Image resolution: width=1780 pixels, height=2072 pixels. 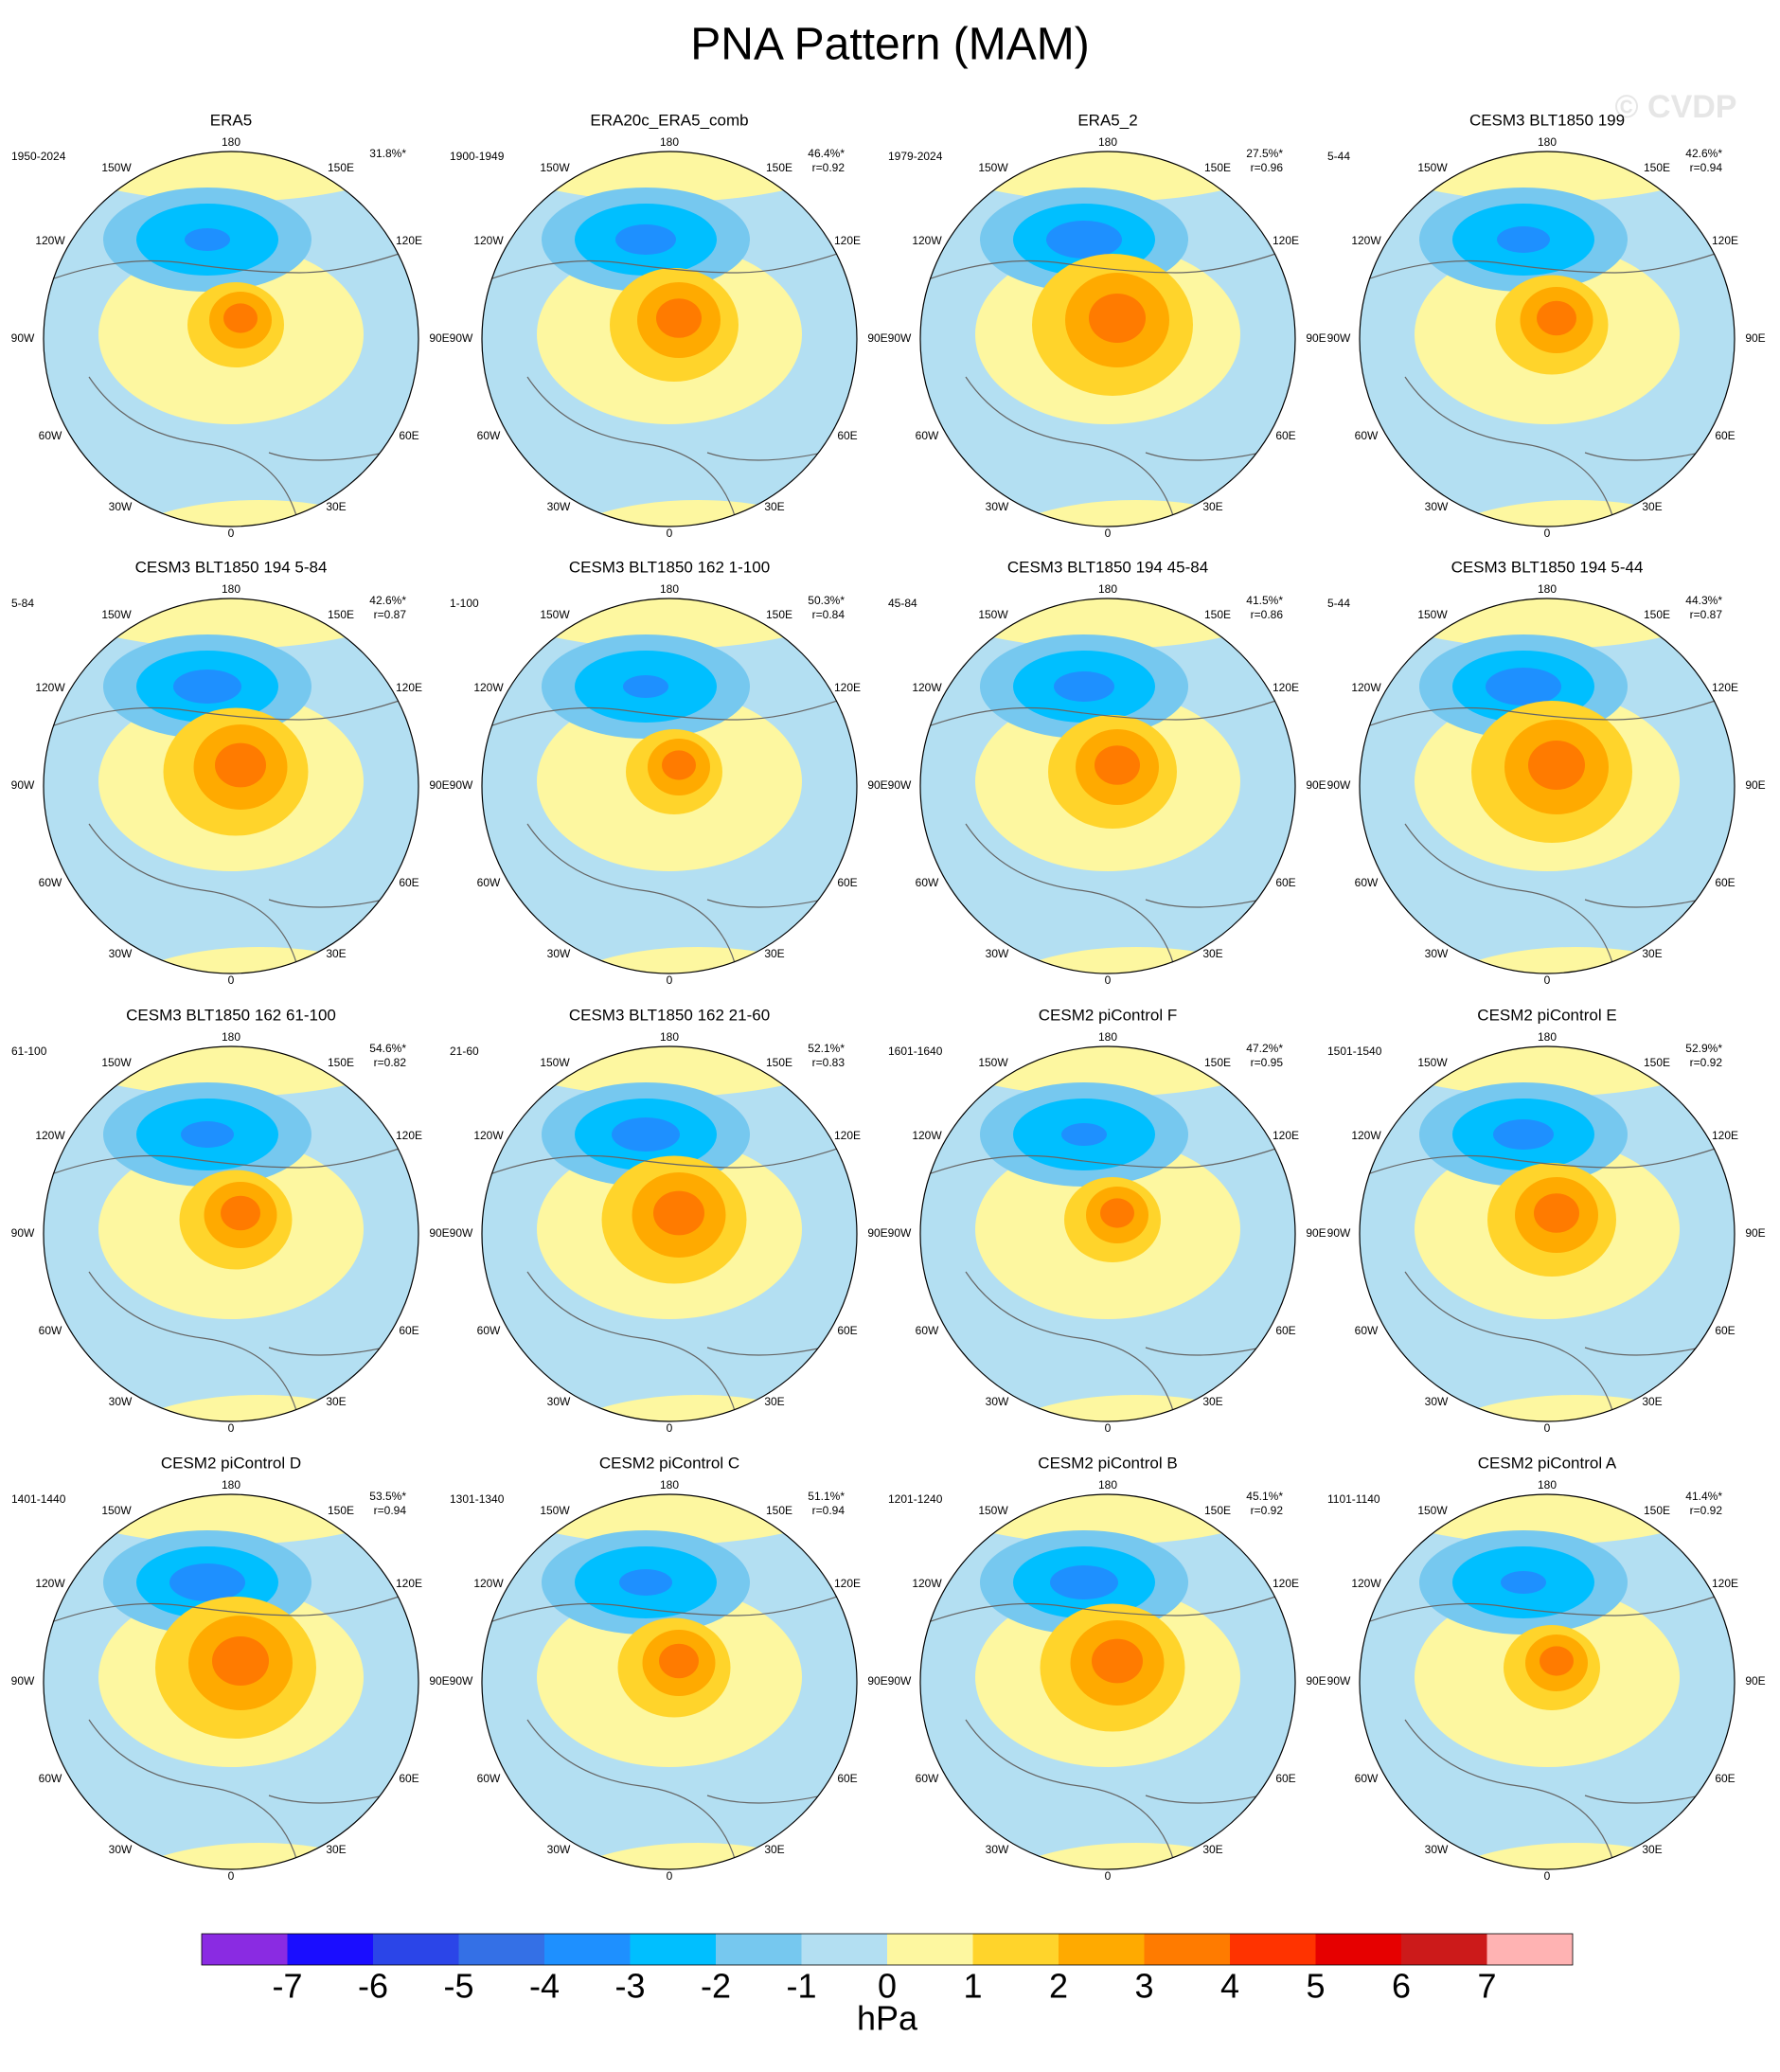 What do you see at coordinates (387, 153) in the screenshot?
I see `panel-pct: 31.8%*` at bounding box center [387, 153].